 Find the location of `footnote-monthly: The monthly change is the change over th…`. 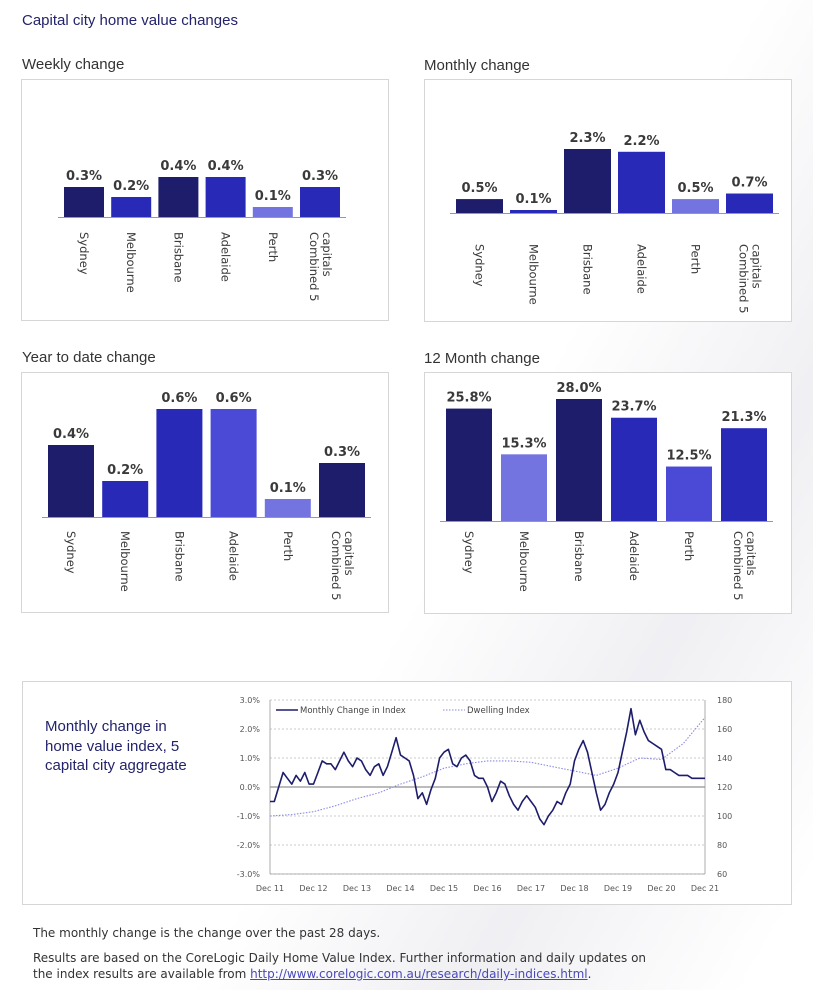

footnote-monthly: The monthly change is the change over th… is located at coordinates (207, 933).